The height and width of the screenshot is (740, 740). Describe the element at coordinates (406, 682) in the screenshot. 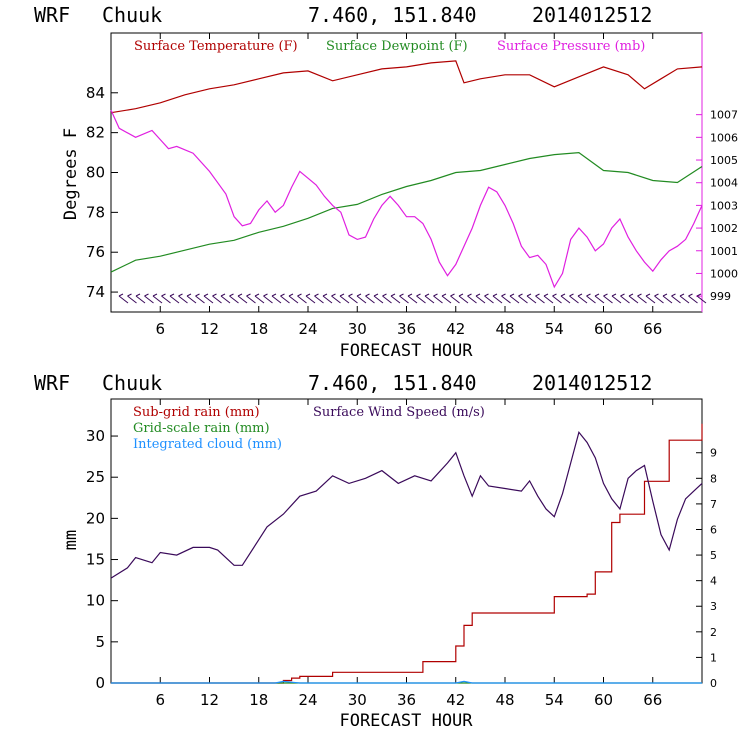

I see `integrated-cloud-mm-line` at that location.